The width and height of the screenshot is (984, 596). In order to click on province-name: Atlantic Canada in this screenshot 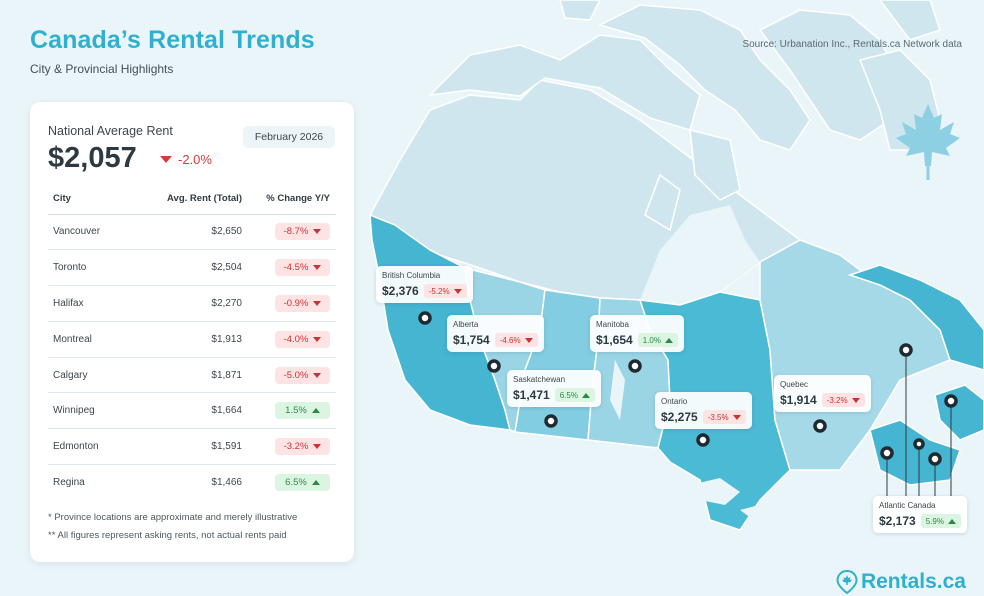, I will do `click(907, 505)`.